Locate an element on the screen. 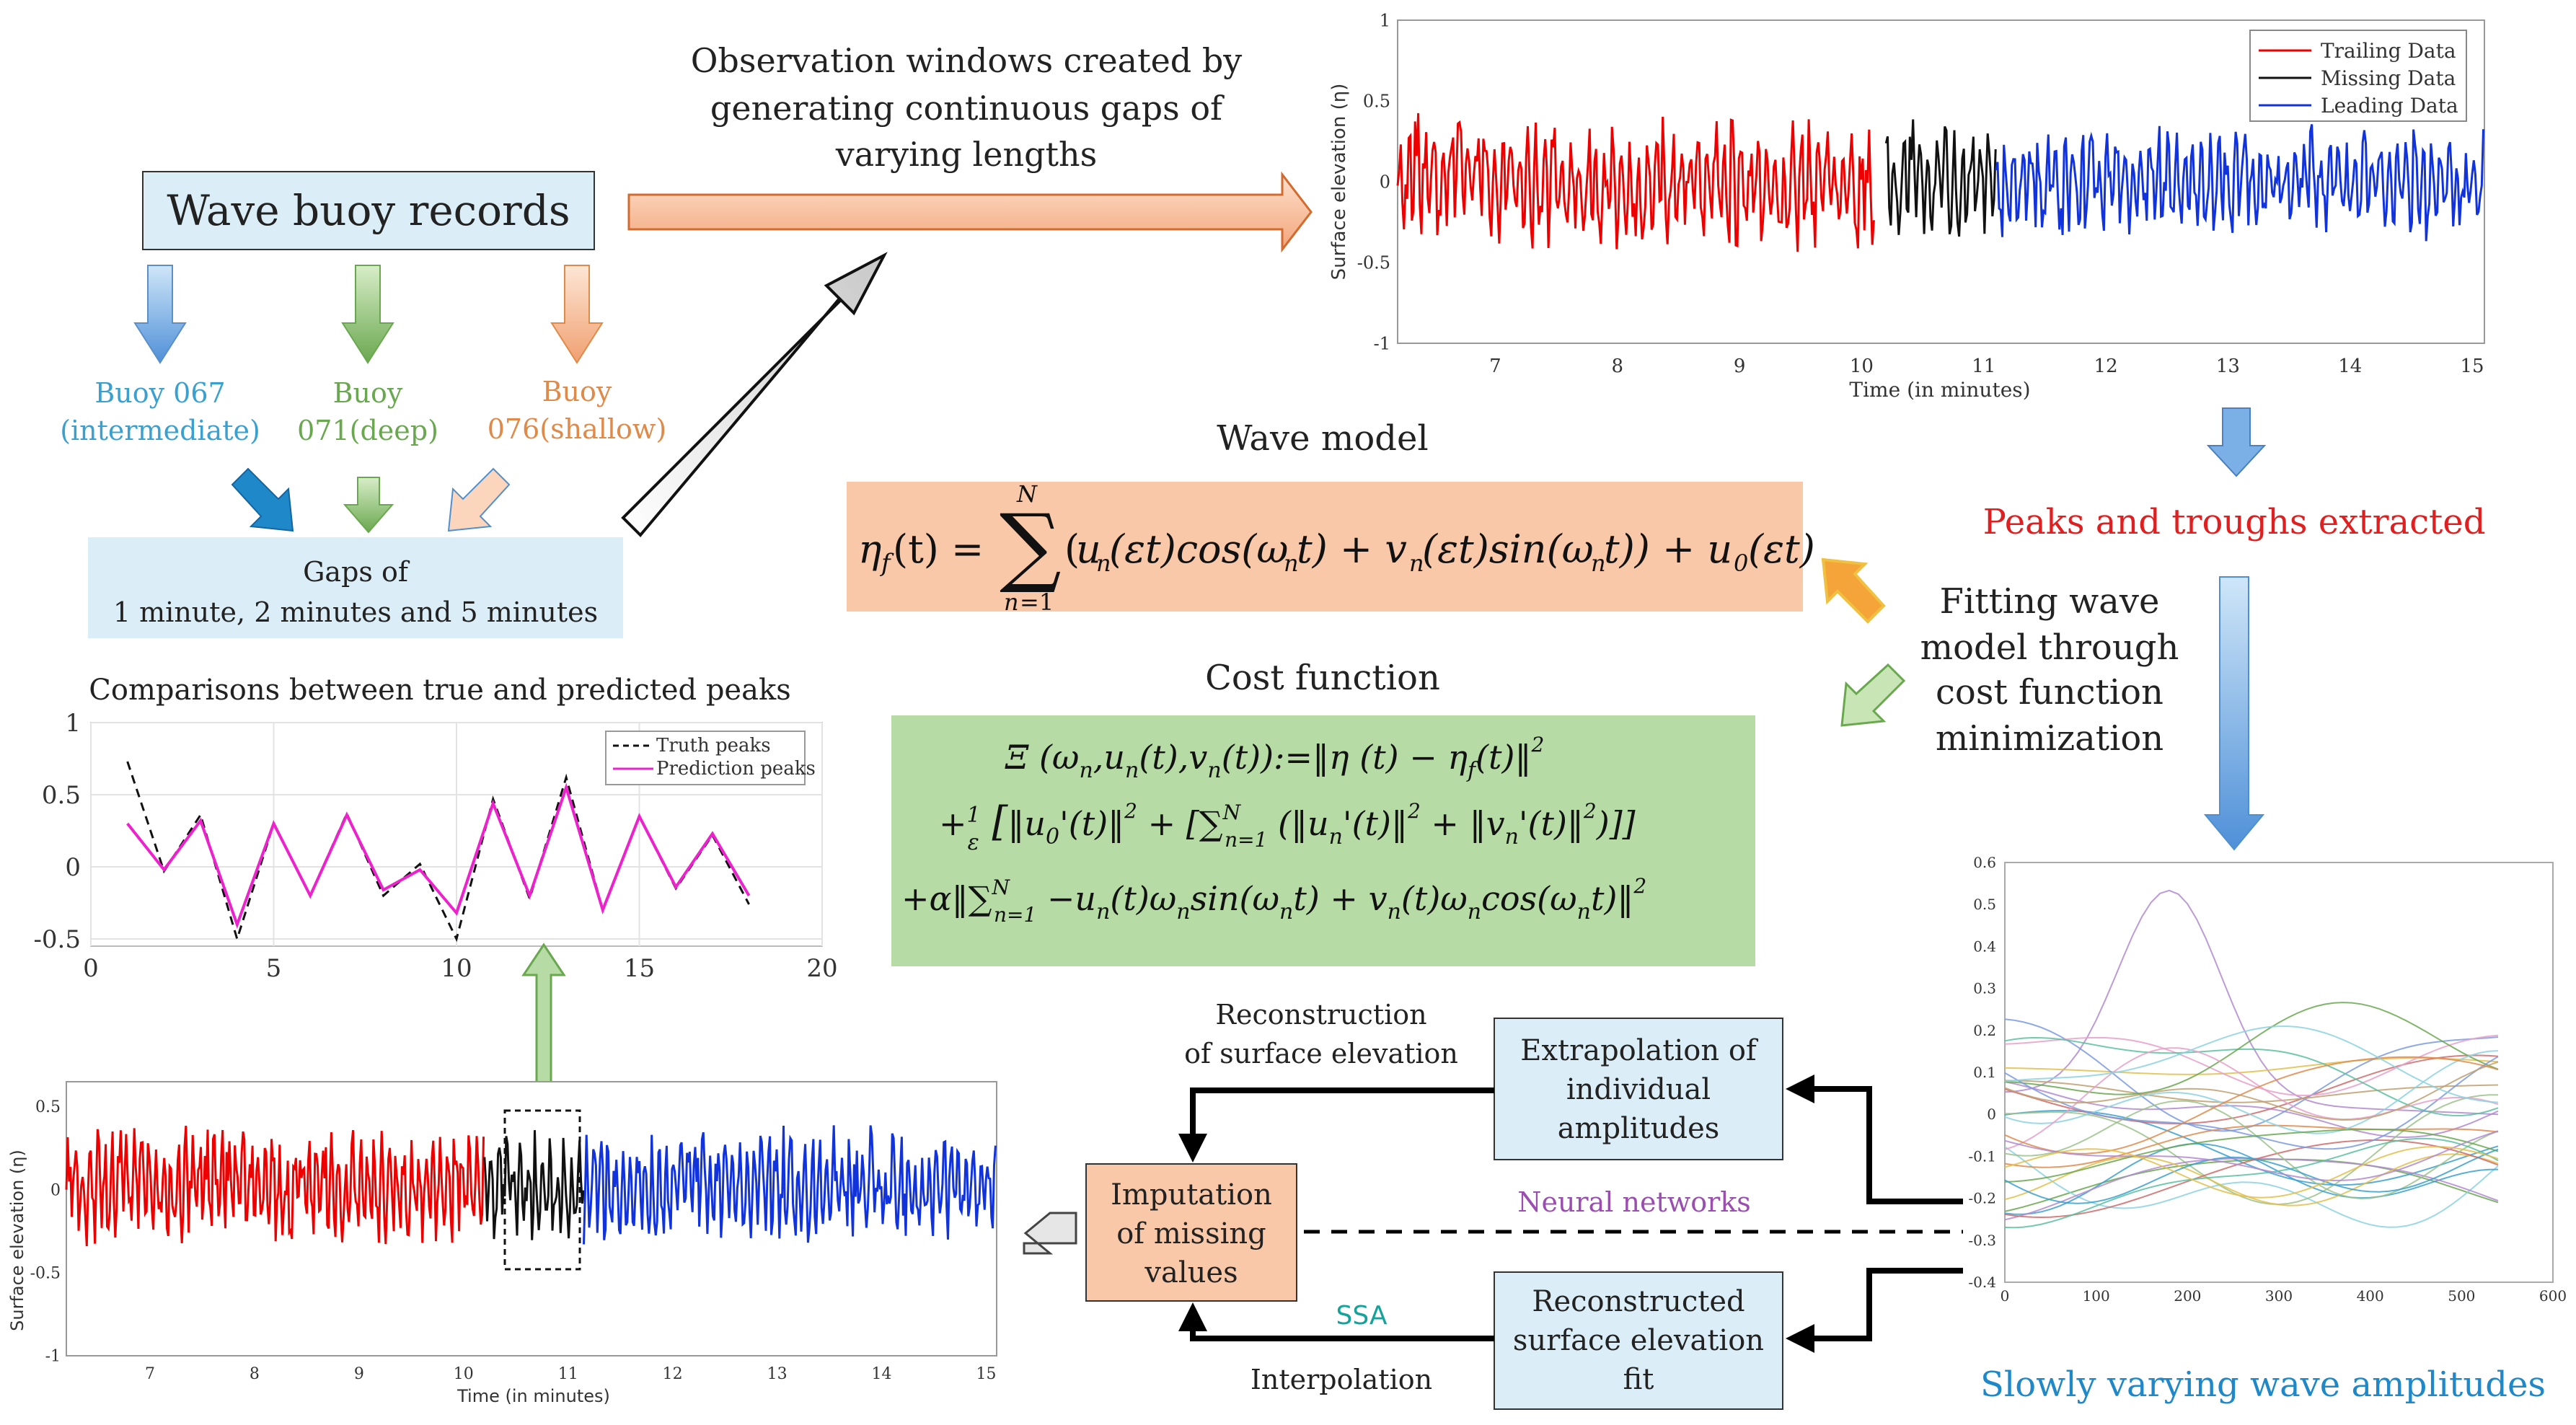 The image size is (2576, 1425). top-chart-ylabel: Surface elevation (η) is located at coordinates (1339, 182).